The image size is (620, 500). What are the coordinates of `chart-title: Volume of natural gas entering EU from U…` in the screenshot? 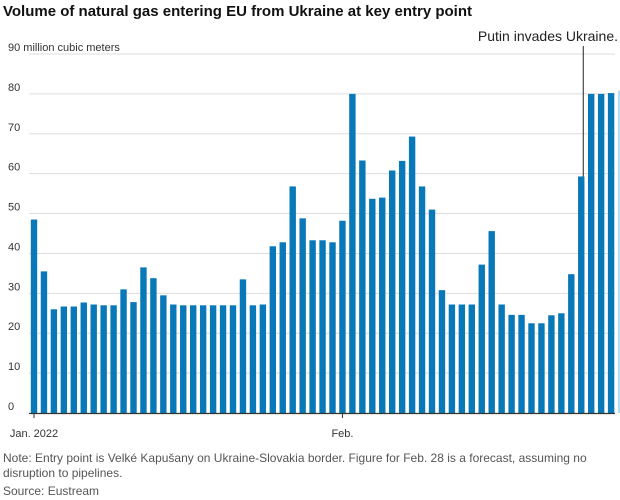 It's located at (237, 11).